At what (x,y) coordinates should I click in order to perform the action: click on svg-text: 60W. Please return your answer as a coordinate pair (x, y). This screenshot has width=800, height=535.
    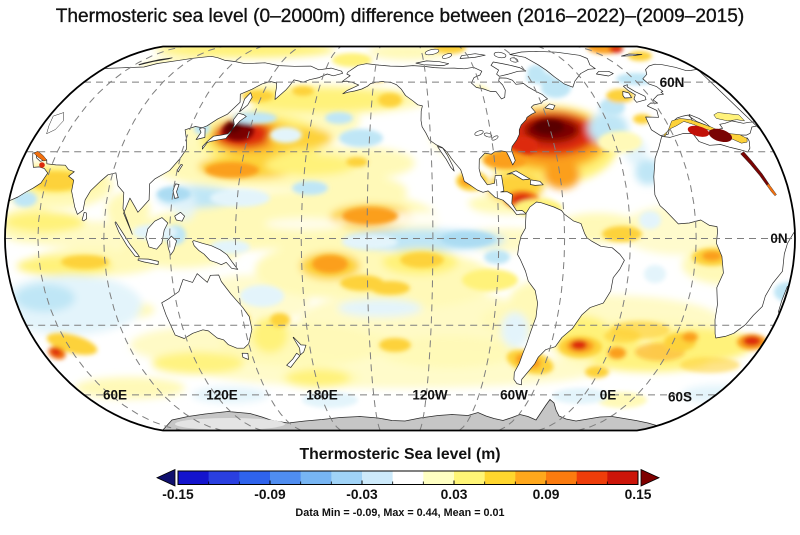
    Looking at the image, I should click on (514, 394).